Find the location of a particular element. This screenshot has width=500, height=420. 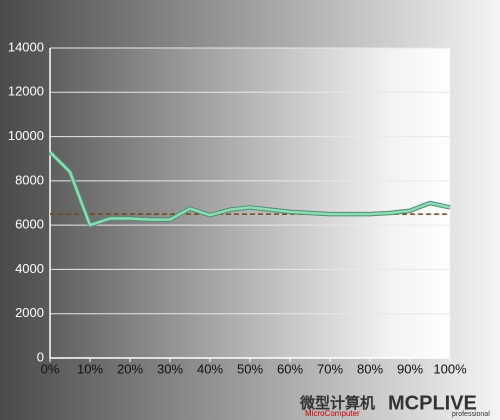

watermark-logo: MCPLIVE is located at coordinates (432, 403).